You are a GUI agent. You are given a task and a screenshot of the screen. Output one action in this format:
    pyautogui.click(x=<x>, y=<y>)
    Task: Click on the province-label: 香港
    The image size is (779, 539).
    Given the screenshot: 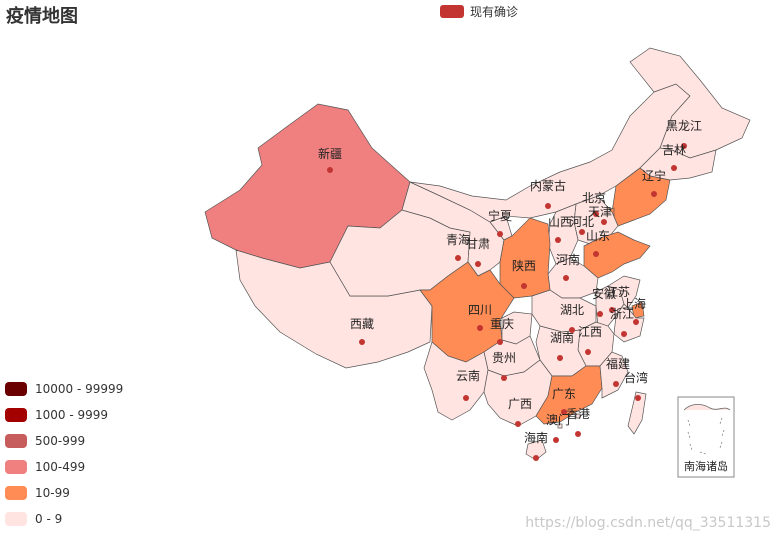 What is the action you would take?
    pyautogui.click(x=578, y=414)
    